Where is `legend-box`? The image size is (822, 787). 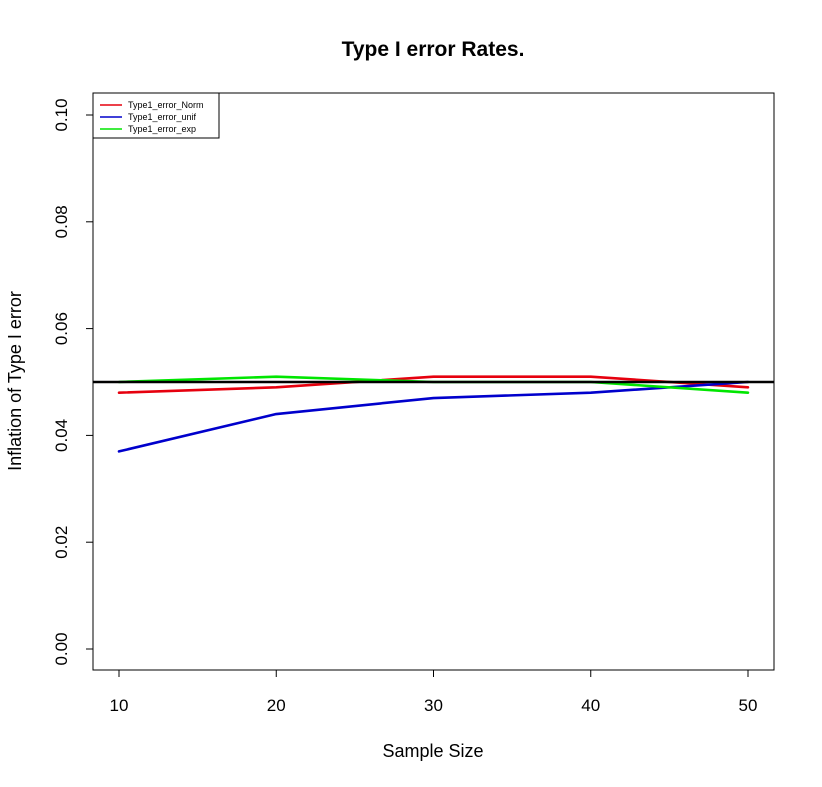
legend-box is located at coordinates (156, 115).